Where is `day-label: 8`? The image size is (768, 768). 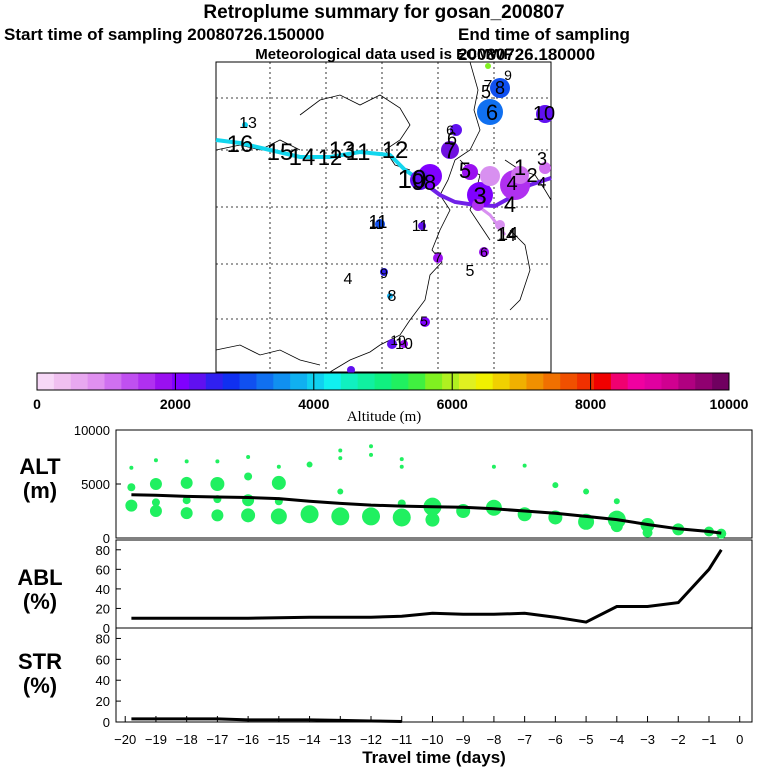
day-label: 8 is located at coordinates (392, 296).